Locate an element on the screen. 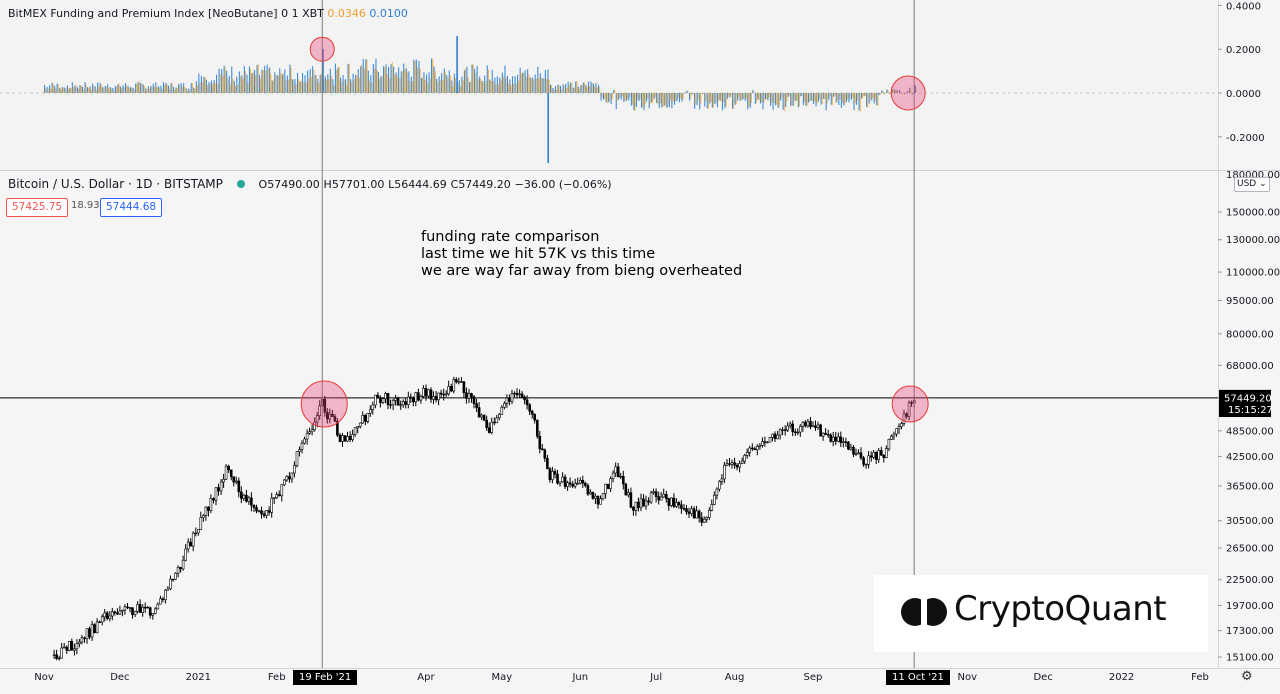 Image resolution: width=1280 pixels, height=694 pixels. bid-price: 57425.75 is located at coordinates (37, 207).